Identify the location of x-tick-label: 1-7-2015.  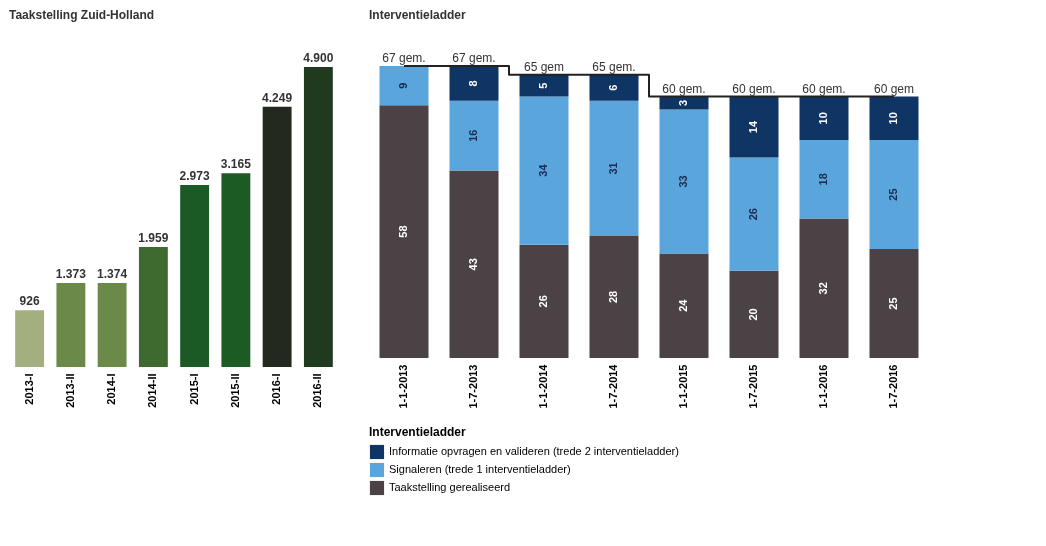
(753, 386).